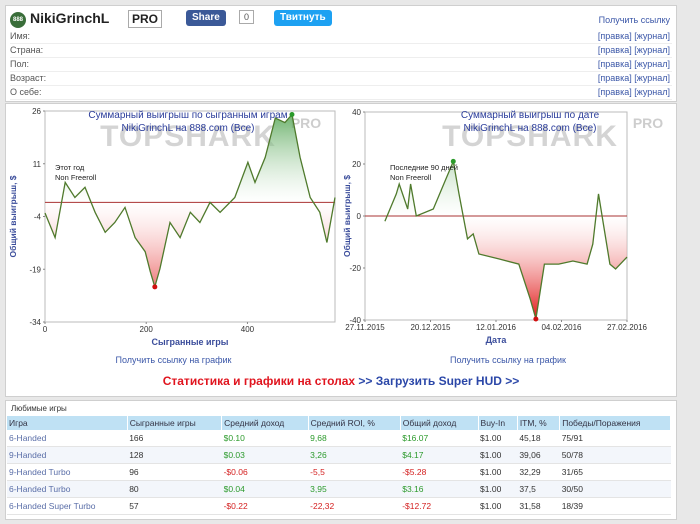  Describe the element at coordinates (70, 18) in the screenshot. I see `player-name: NikiGrinchL` at that location.